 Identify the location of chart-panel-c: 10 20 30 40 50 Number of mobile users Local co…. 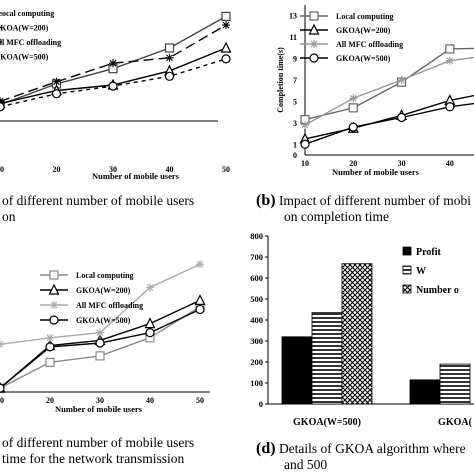
(105, 337).